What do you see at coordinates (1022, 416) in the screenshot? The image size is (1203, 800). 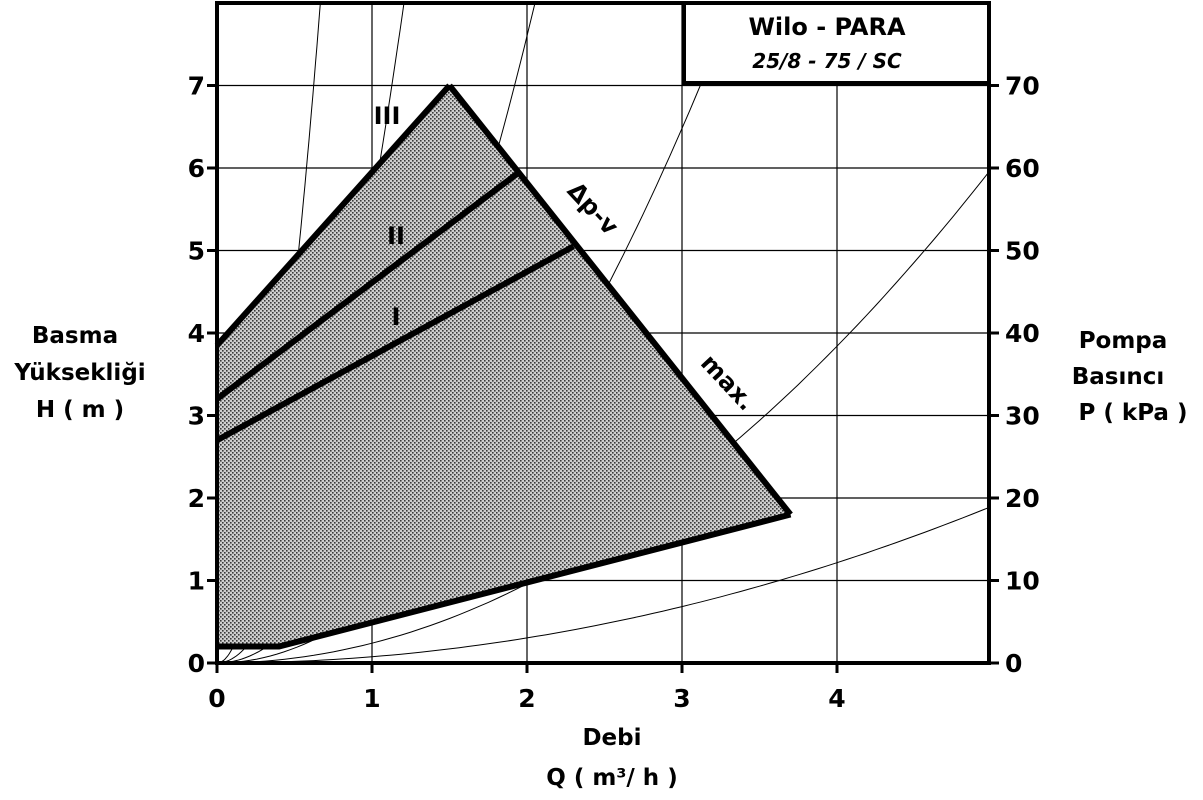 I see `y-right-tick-label: 30` at bounding box center [1022, 416].